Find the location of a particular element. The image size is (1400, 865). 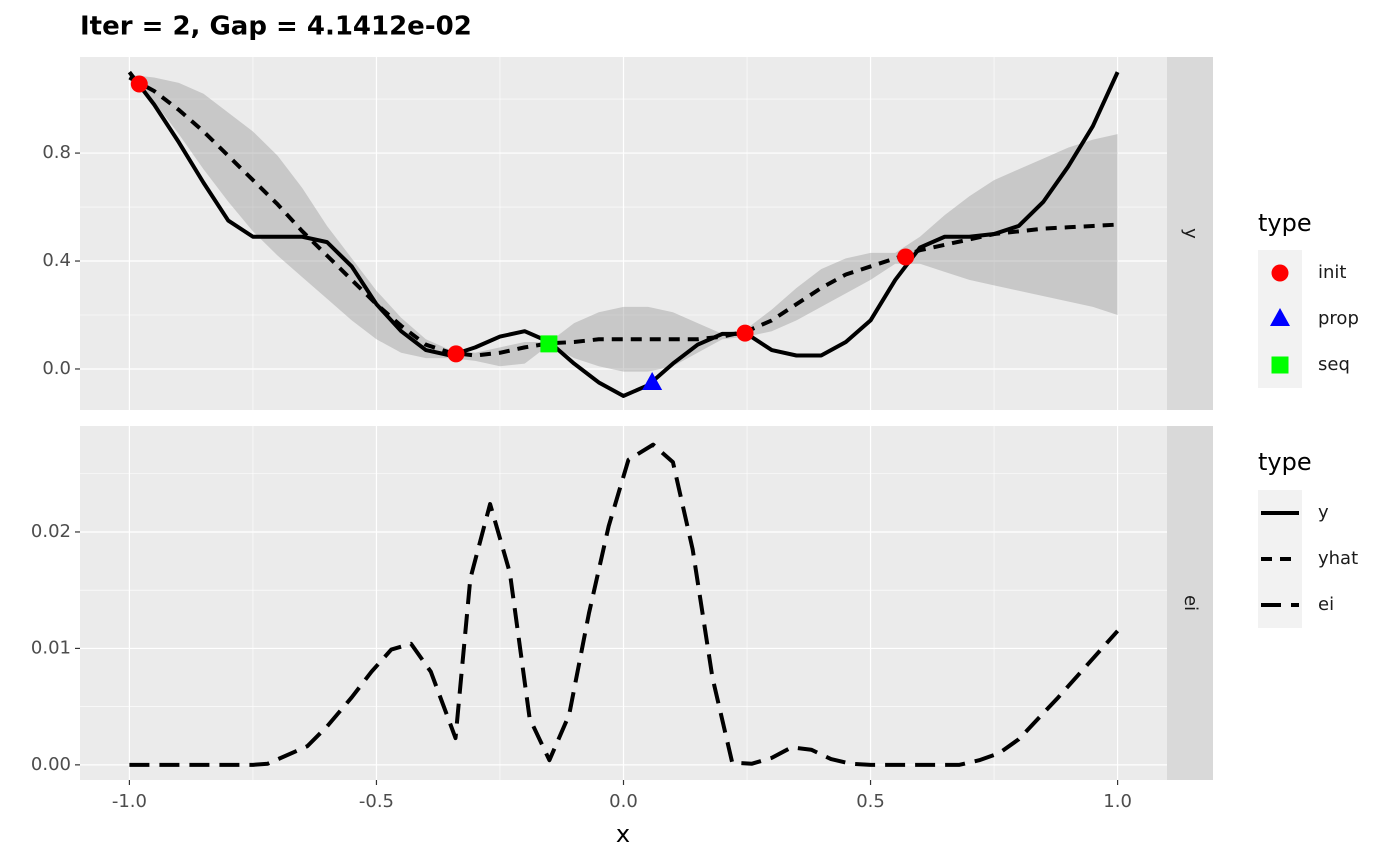

legend-label: y is located at coordinates (1323, 512).